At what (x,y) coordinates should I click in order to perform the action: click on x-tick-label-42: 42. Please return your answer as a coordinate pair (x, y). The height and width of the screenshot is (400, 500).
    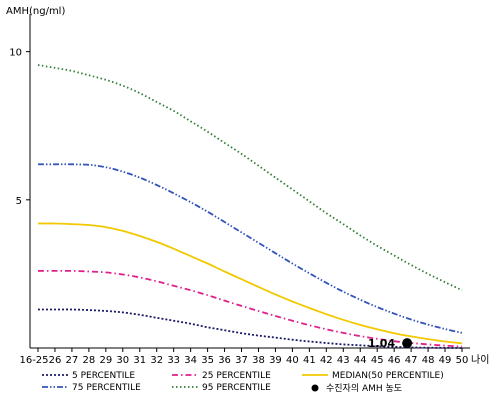
    Looking at the image, I should click on (326, 360).